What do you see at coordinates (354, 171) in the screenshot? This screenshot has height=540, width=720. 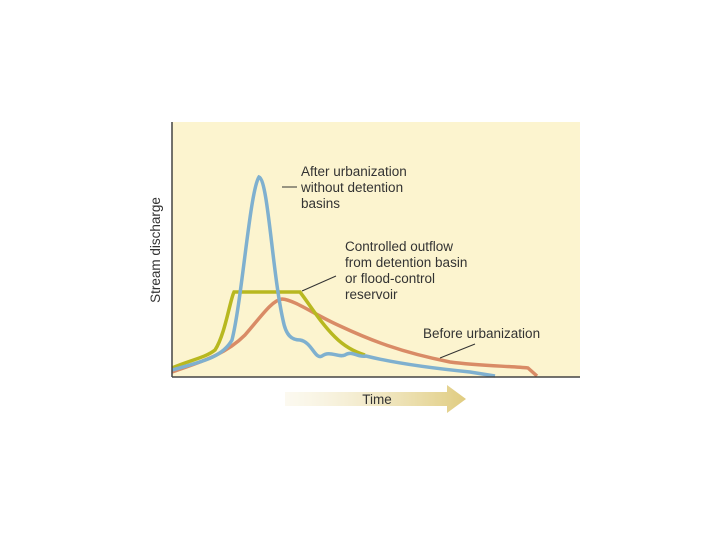 I see `annotation-line: After urbanization` at bounding box center [354, 171].